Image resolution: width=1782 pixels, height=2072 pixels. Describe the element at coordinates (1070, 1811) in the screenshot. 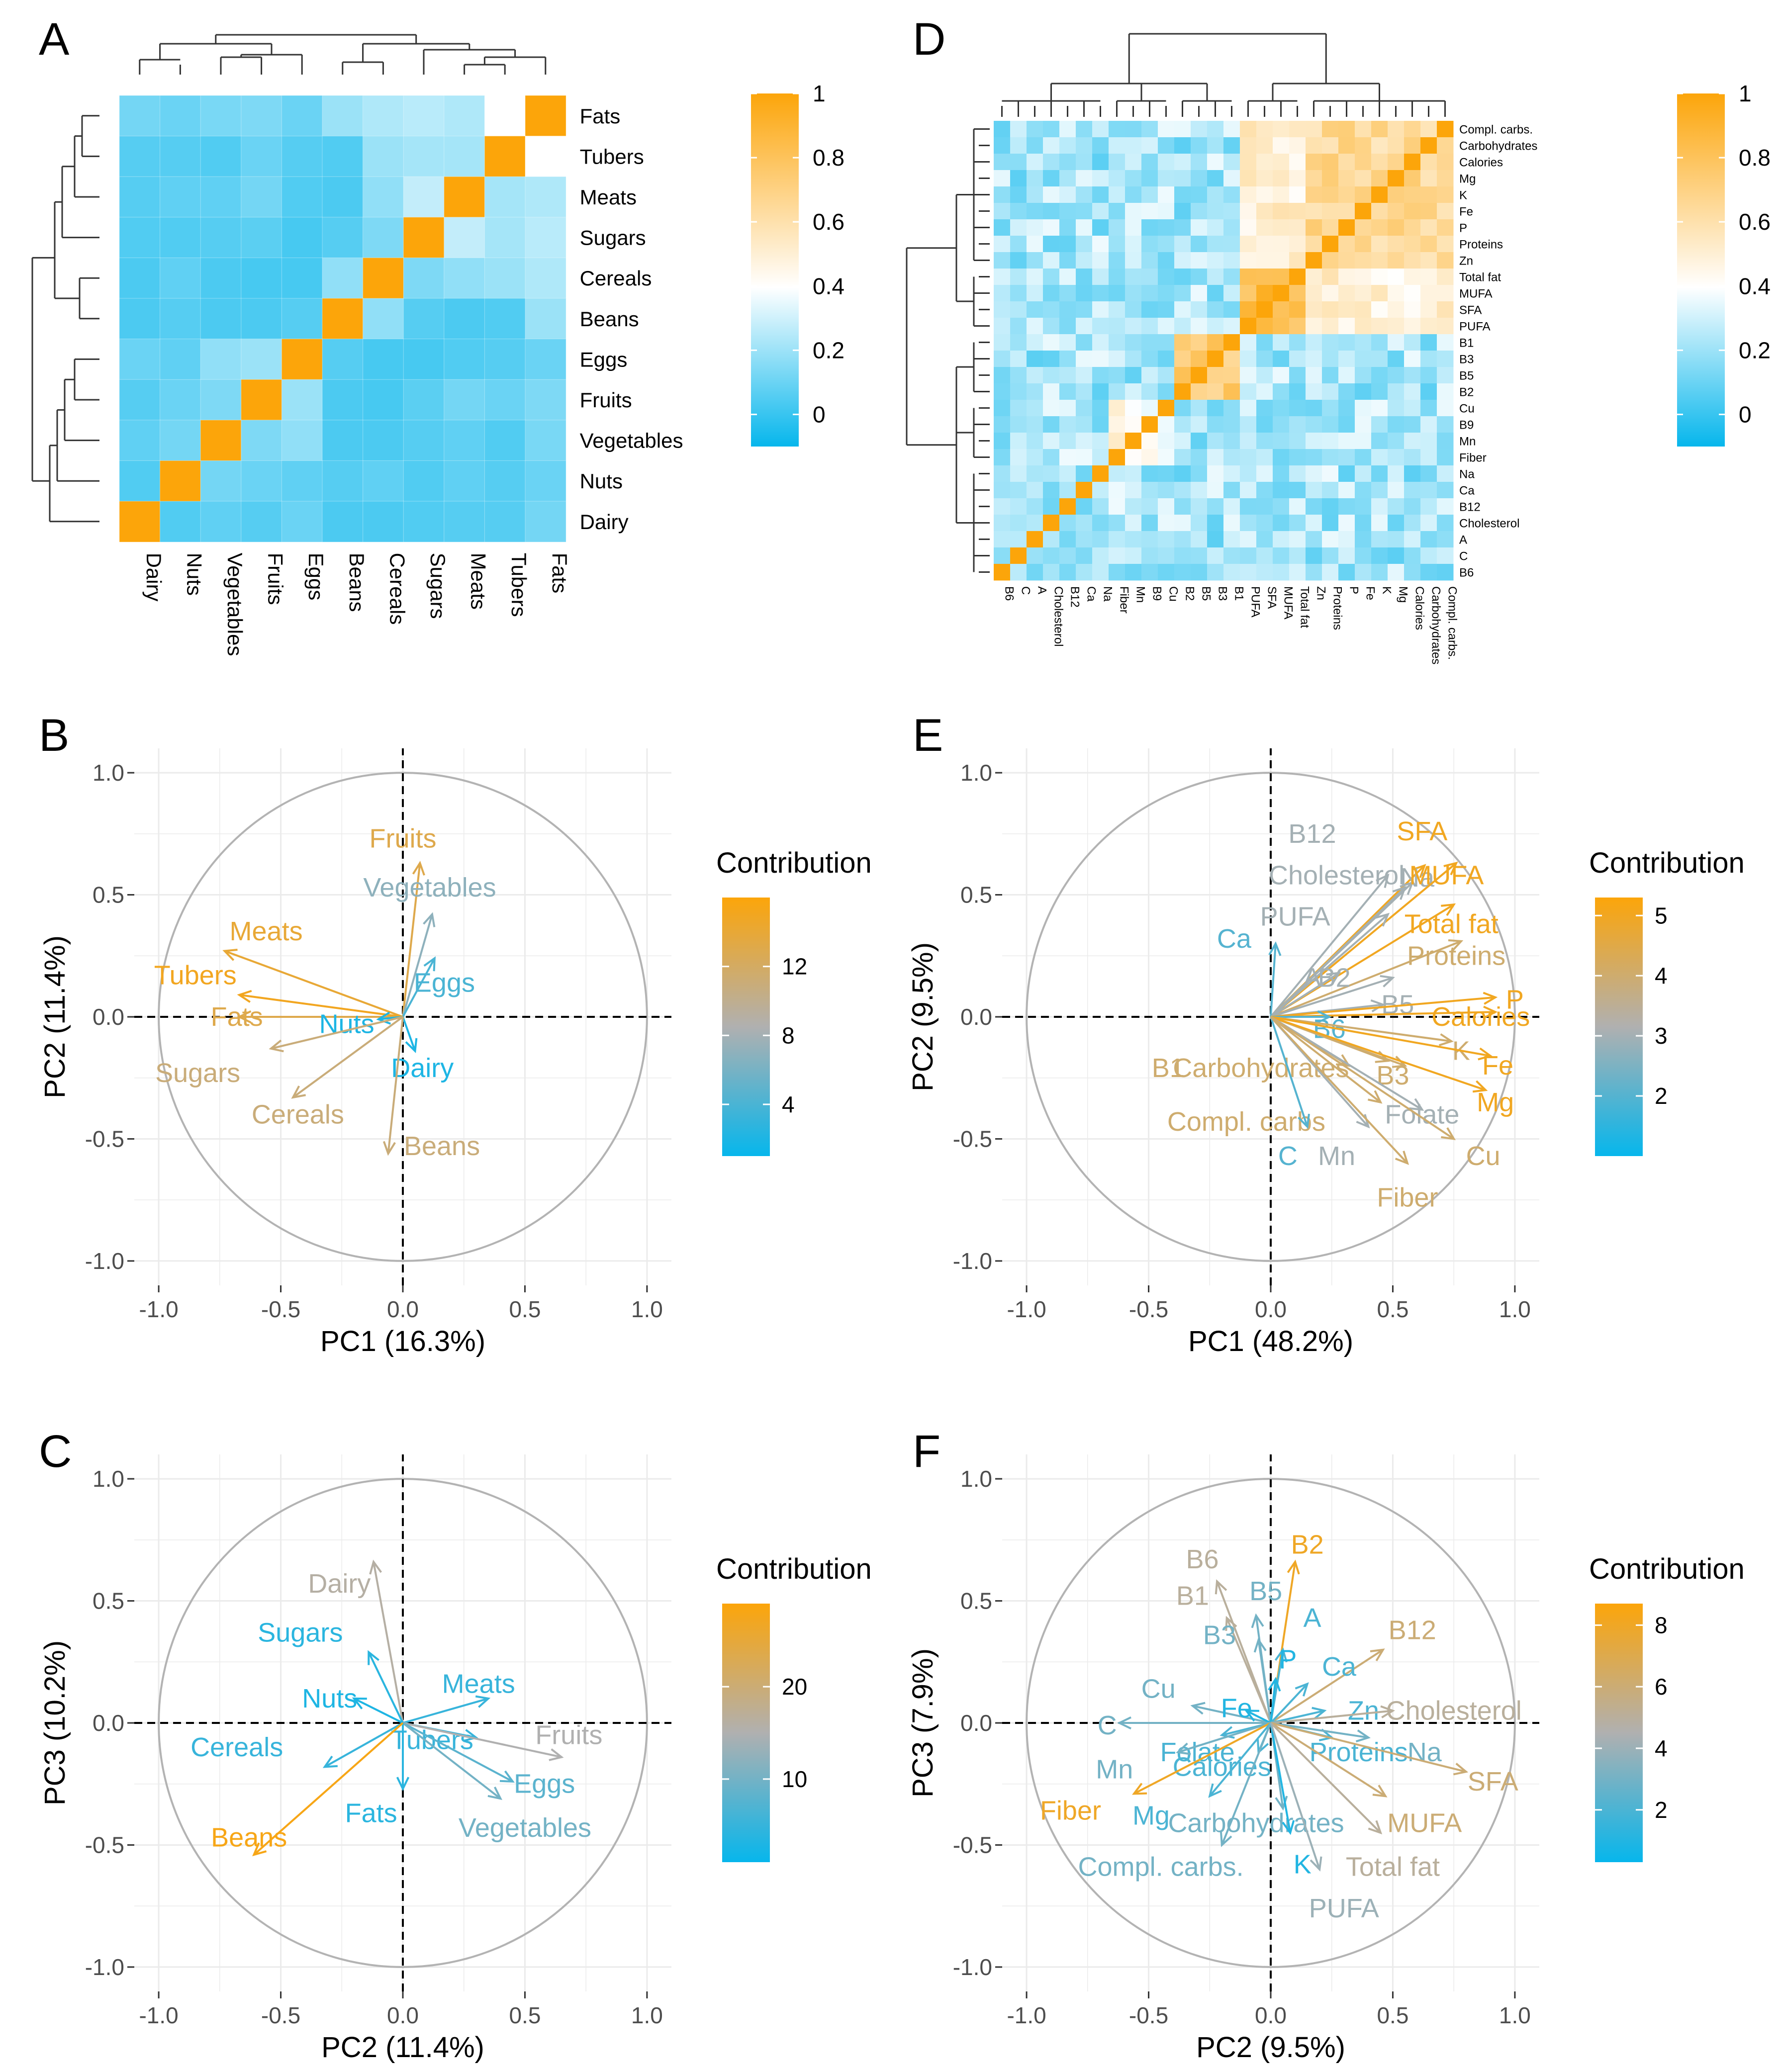

I see `variable-label: Fiber` at that location.